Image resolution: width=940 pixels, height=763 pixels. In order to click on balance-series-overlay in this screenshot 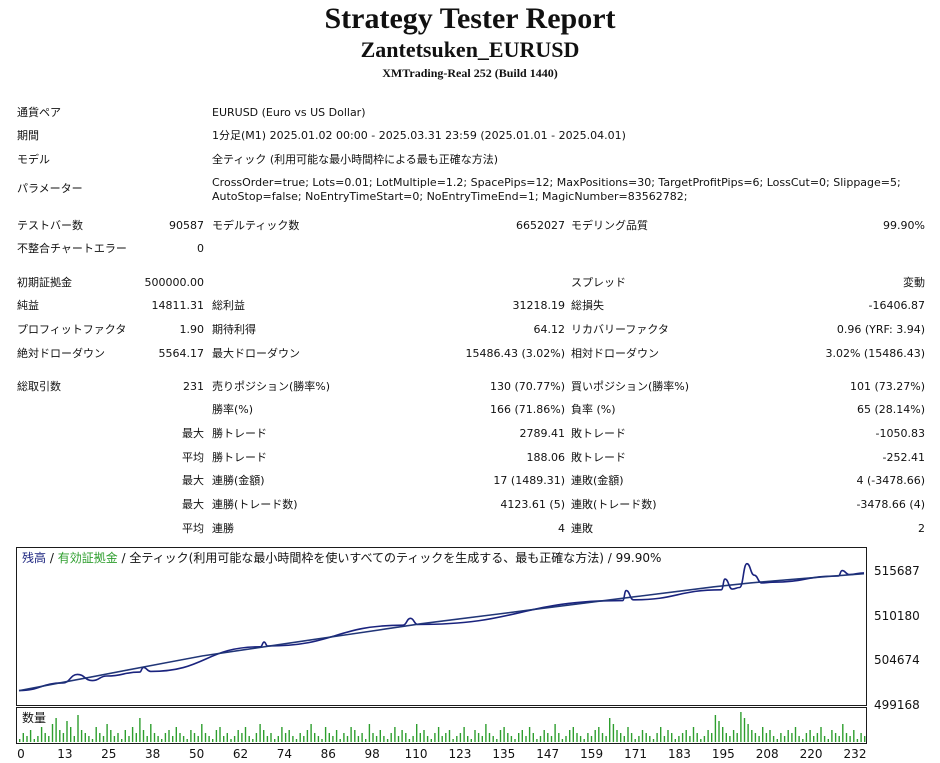, I will do `click(441, 632)`.